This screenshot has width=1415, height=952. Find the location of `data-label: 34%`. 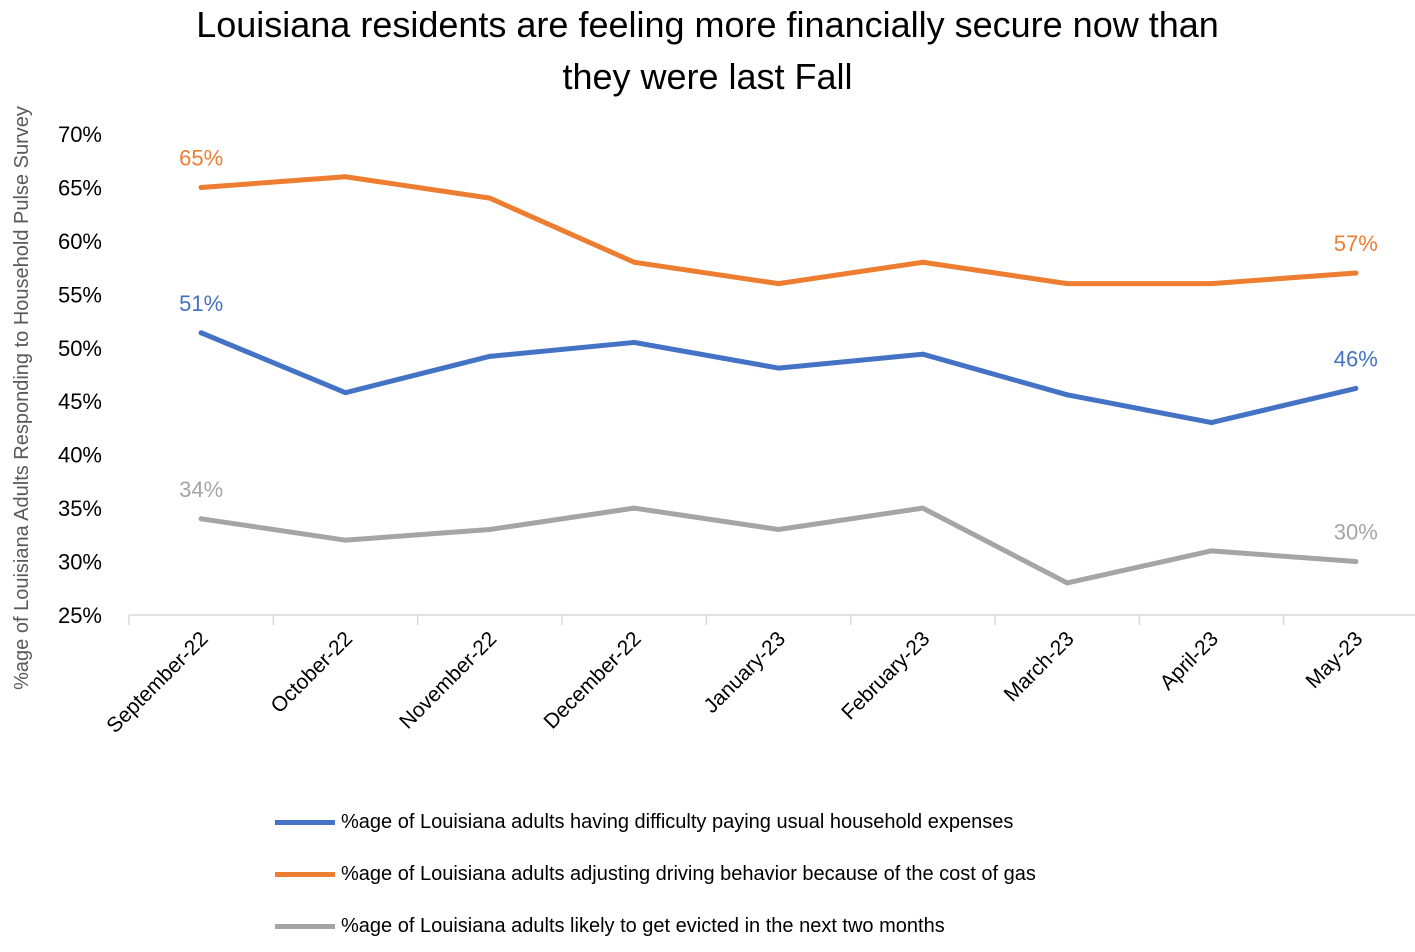

data-label: 34% is located at coordinates (201, 489).